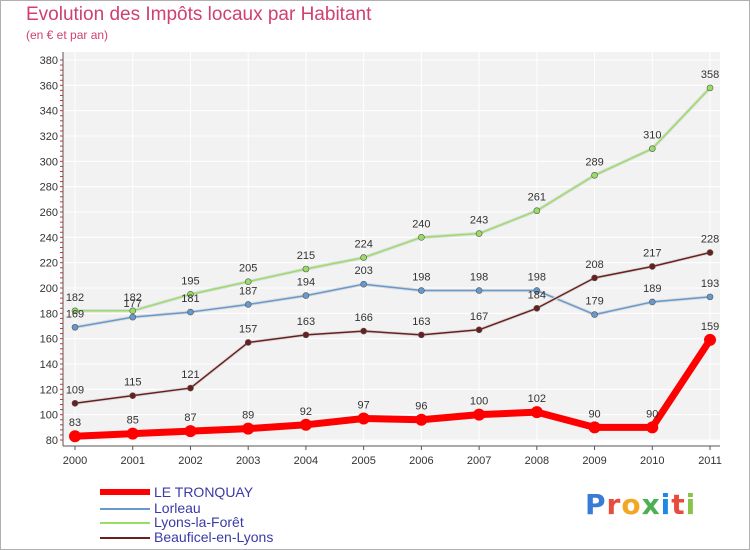  Describe the element at coordinates (678, 504) in the screenshot. I see `logo-letter: t` at that location.